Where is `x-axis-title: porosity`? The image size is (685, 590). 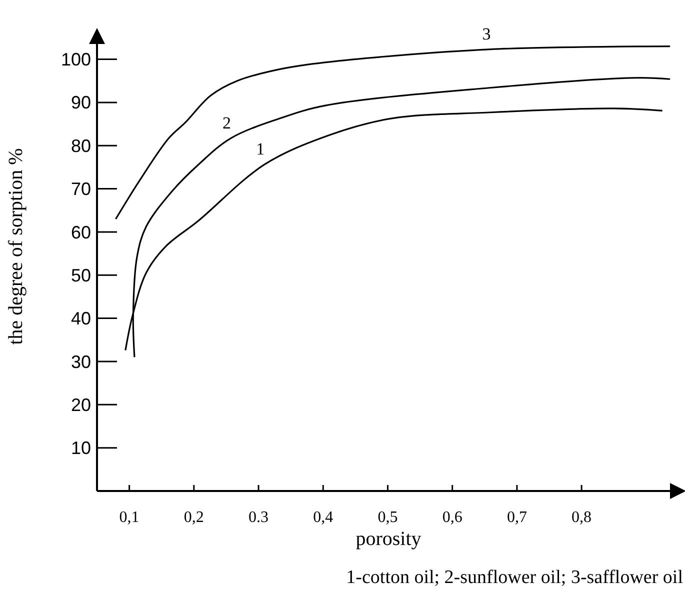
x-axis-title: porosity is located at coordinates (389, 539).